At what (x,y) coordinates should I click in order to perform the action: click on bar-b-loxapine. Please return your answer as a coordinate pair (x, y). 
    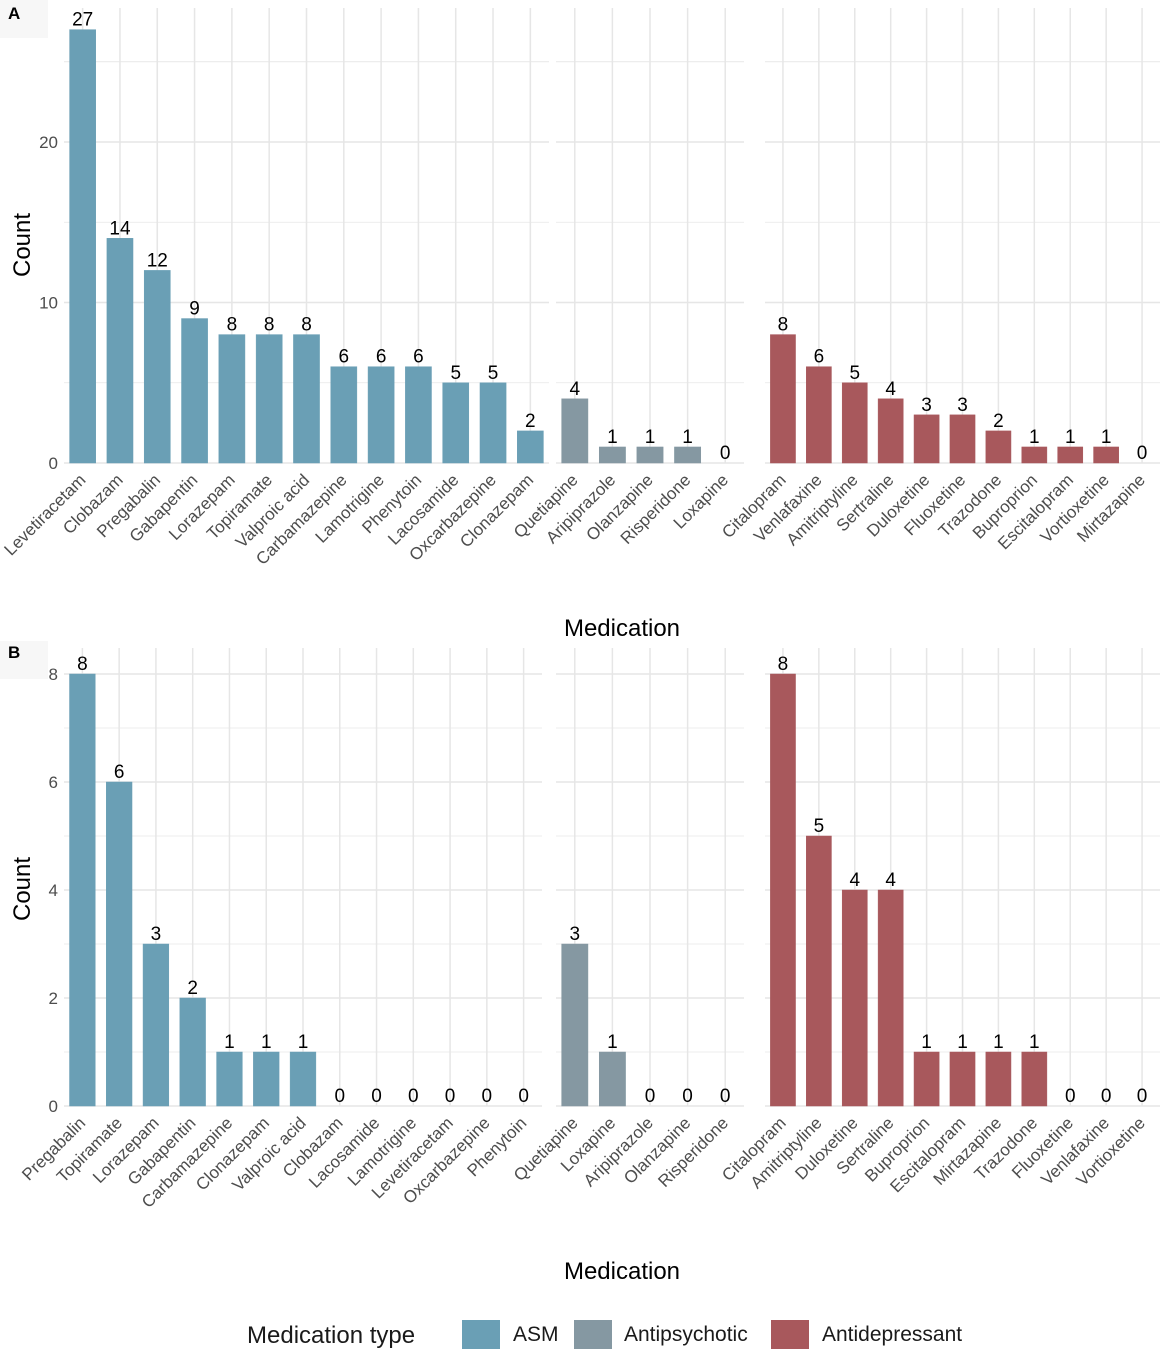
    Looking at the image, I should click on (612, 1079).